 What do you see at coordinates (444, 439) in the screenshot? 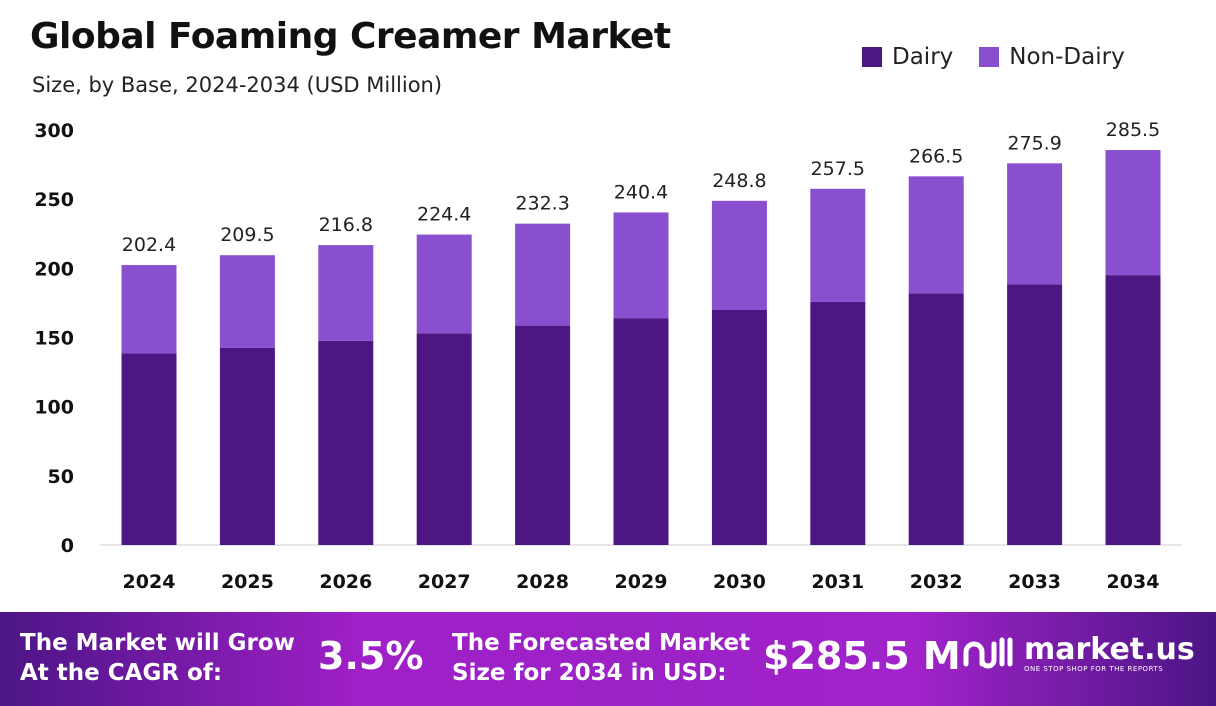
I see `bar-dairy-2027` at bounding box center [444, 439].